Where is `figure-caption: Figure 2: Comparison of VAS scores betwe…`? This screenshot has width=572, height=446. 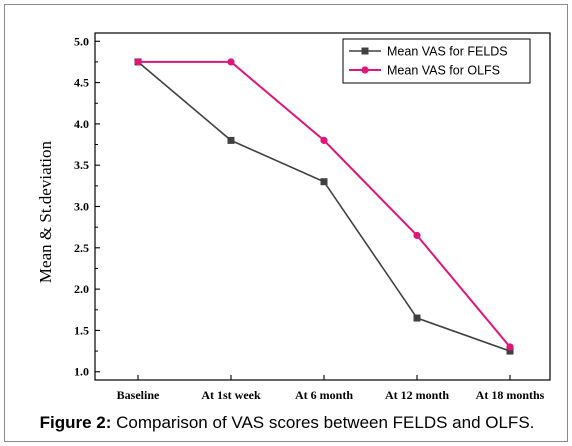 figure-caption: Figure 2: Comparison of VAS scores betwe… is located at coordinates (287, 423).